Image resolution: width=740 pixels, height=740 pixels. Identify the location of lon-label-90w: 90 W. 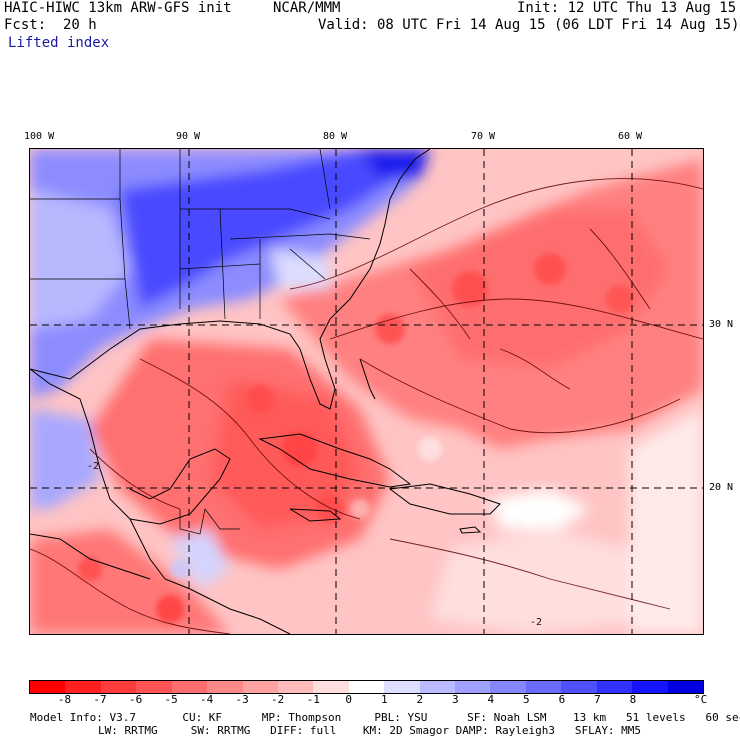
(188, 136).